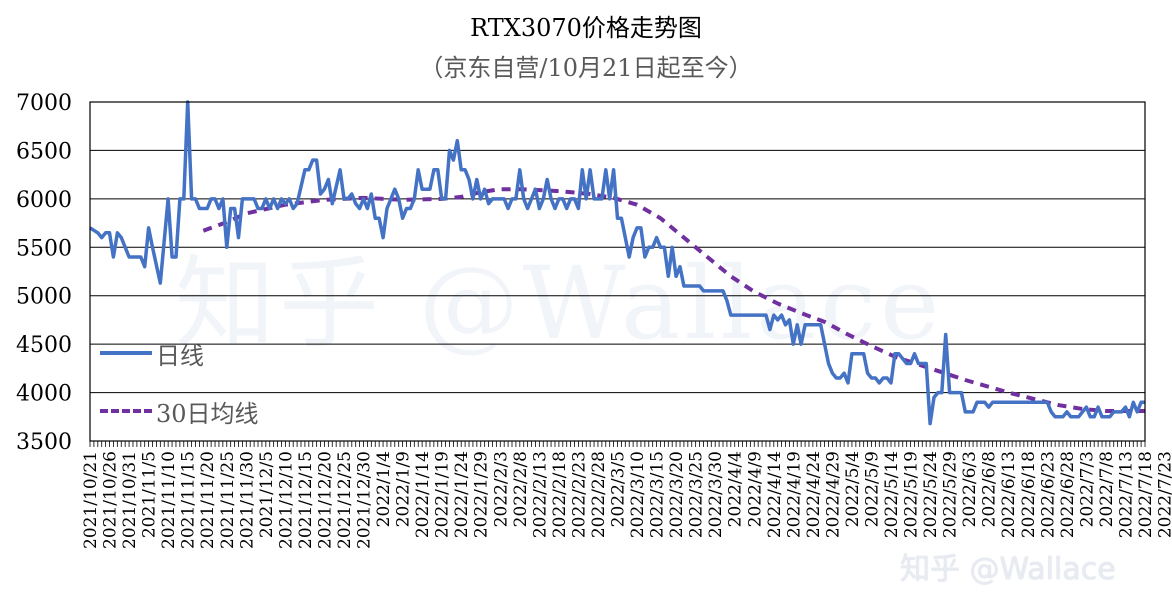 This screenshot has width=1172, height=610. What do you see at coordinates (1068, 494) in the screenshot?
I see `x-tick-label: 2022/6/28` at bounding box center [1068, 494].